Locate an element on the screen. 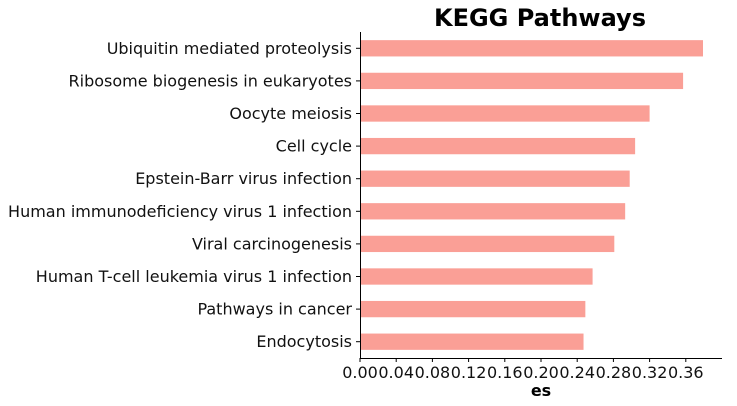 Image resolution: width=737 pixels, height=406 pixels. y-tick-label: Epstein-Barr virus infection is located at coordinates (243, 178).